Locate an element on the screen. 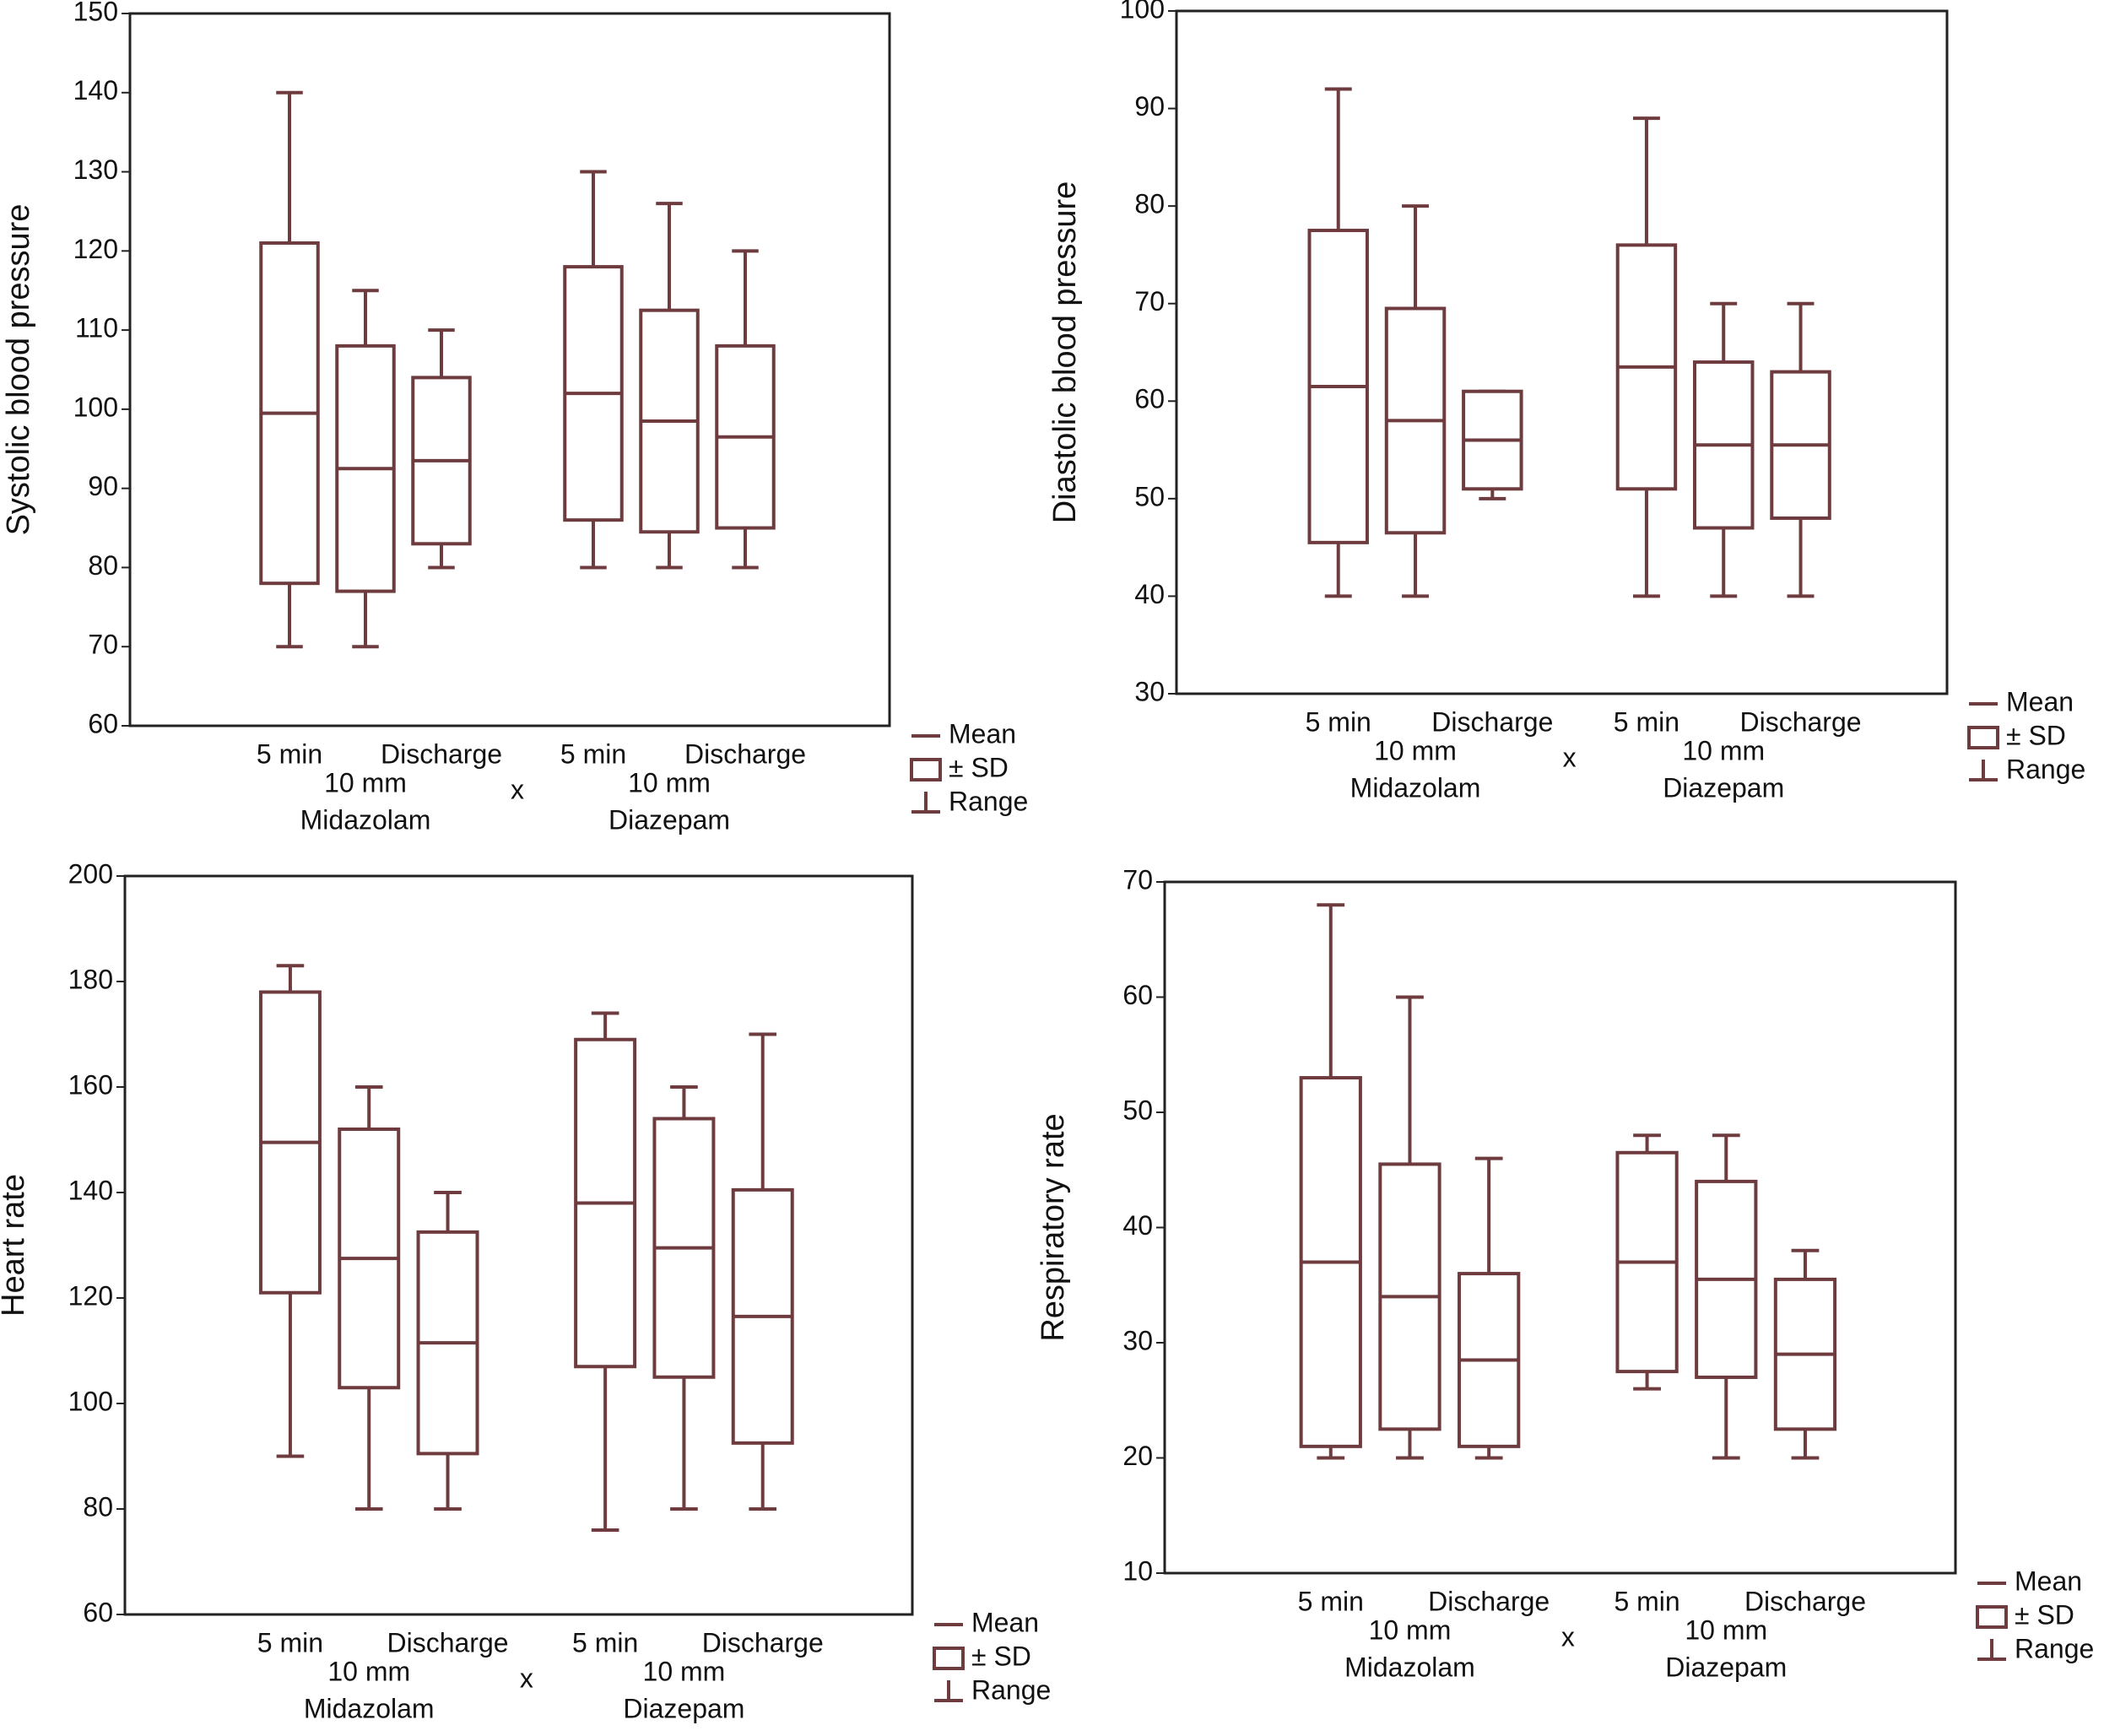 The width and height of the screenshot is (2104, 1736). y-tick-label: 150 is located at coordinates (95, 13).